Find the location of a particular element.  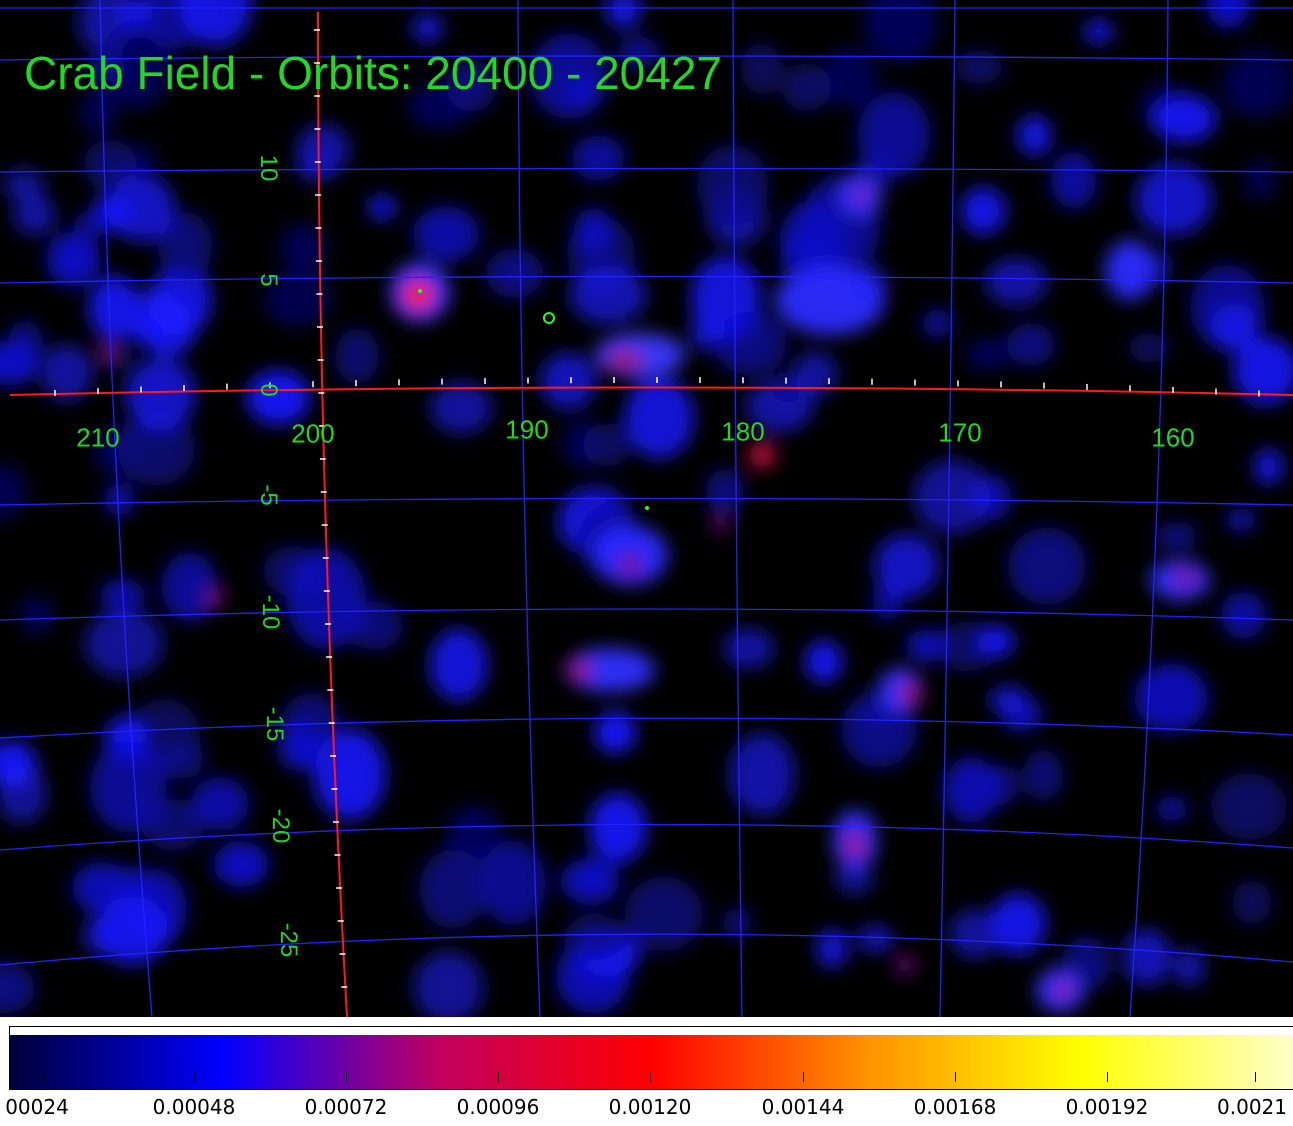

equator-axis is located at coordinates (651, 391).